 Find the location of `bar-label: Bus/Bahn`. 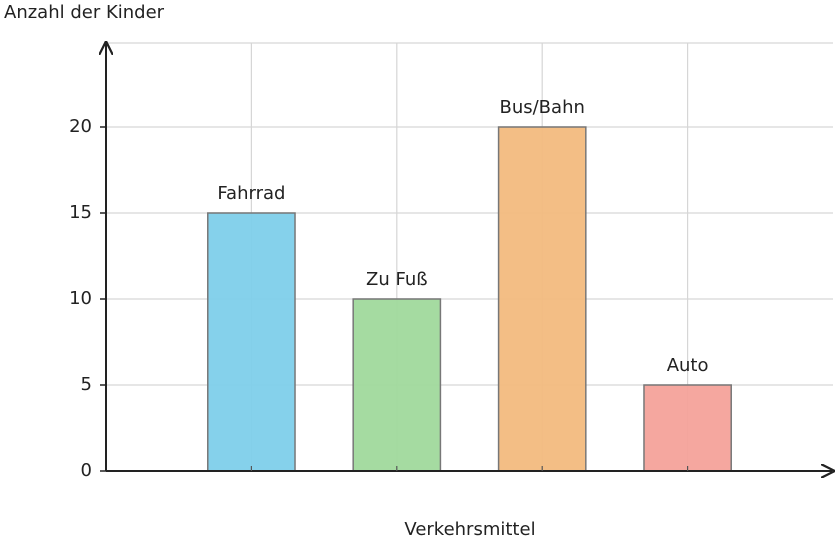

bar-label: Bus/Bahn is located at coordinates (541, 107).